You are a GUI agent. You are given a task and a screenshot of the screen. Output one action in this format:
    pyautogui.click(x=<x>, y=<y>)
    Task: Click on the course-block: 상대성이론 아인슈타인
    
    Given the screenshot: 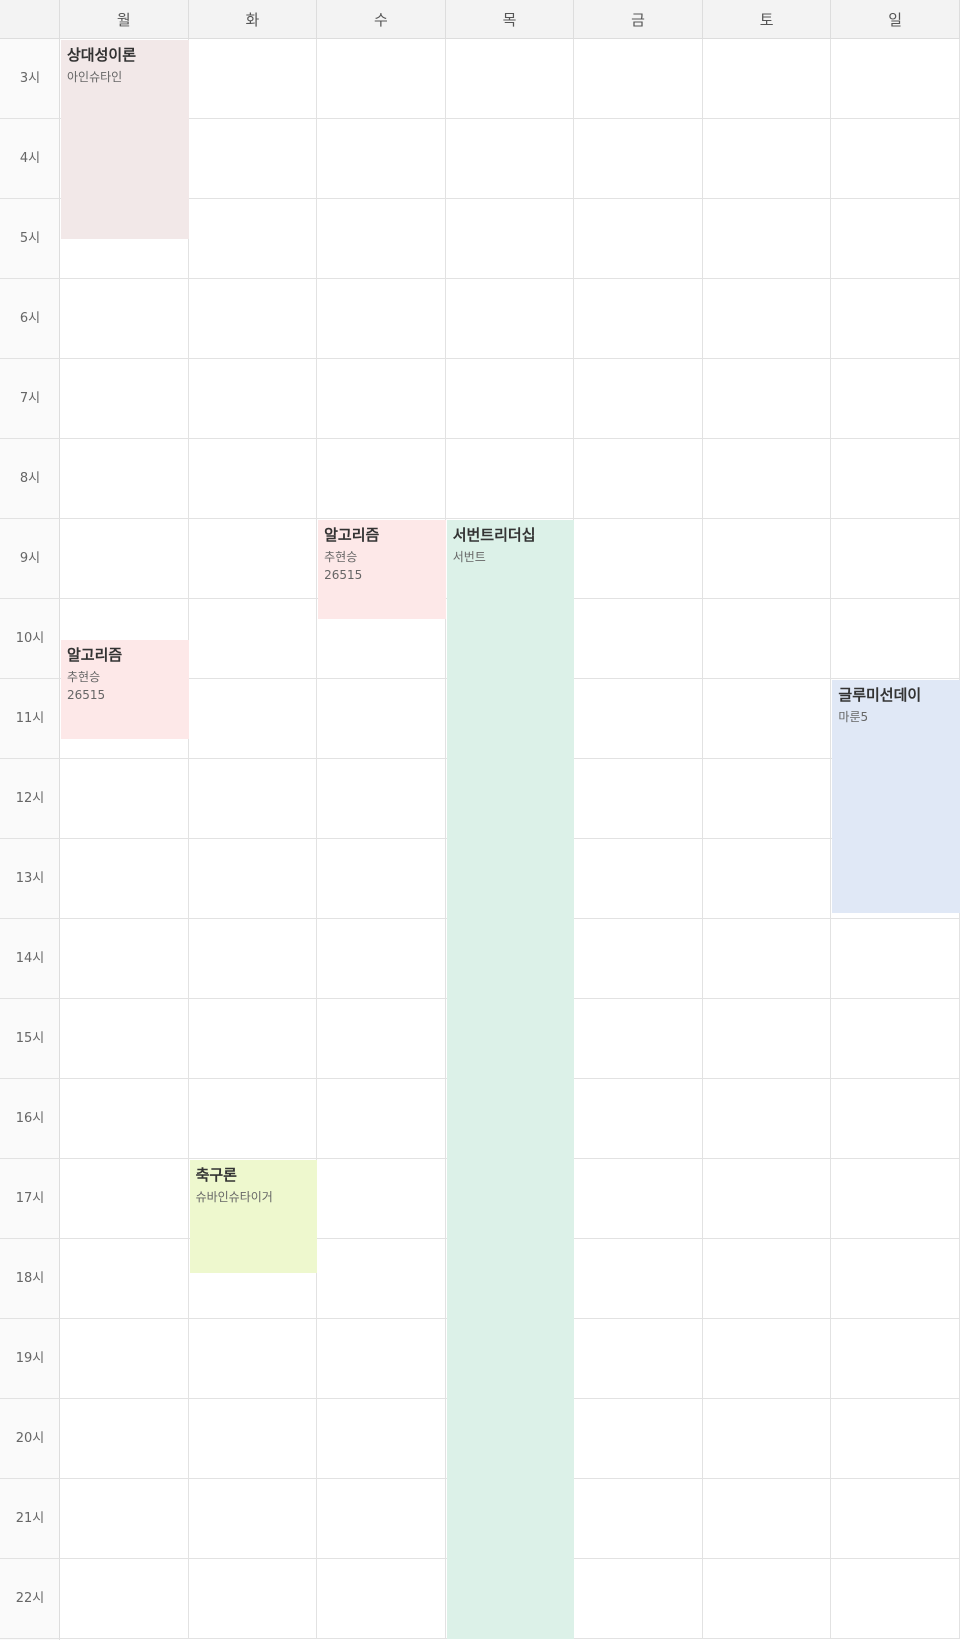 What is the action you would take?
    pyautogui.click(x=125, y=139)
    